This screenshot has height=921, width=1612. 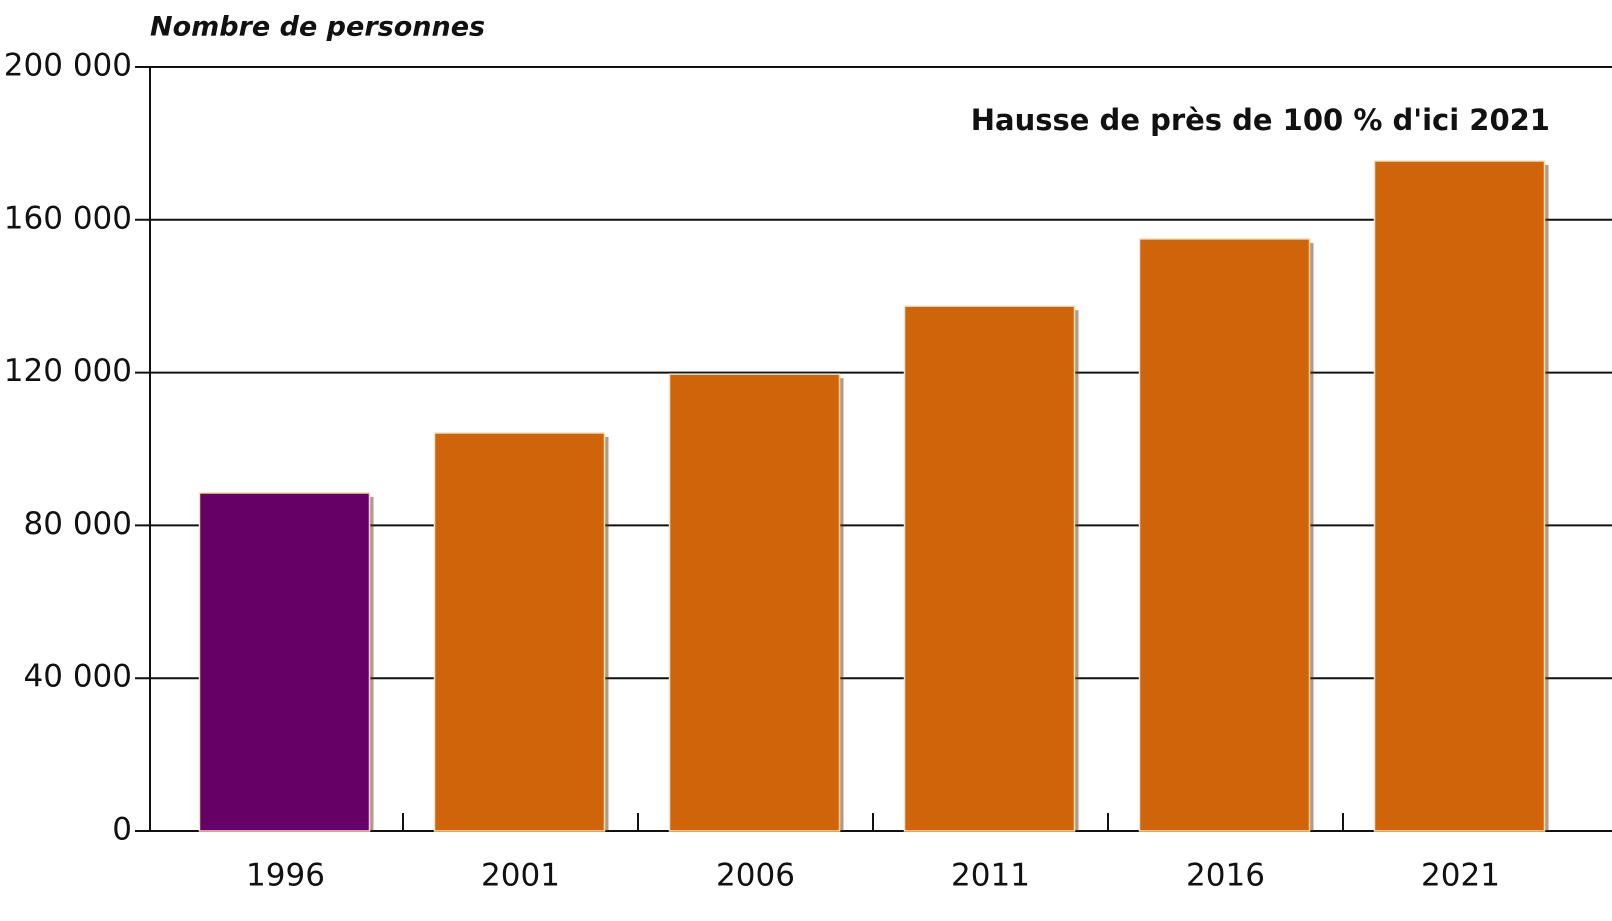 What do you see at coordinates (990, 876) in the screenshot?
I see `x-tick-label: 2011` at bounding box center [990, 876].